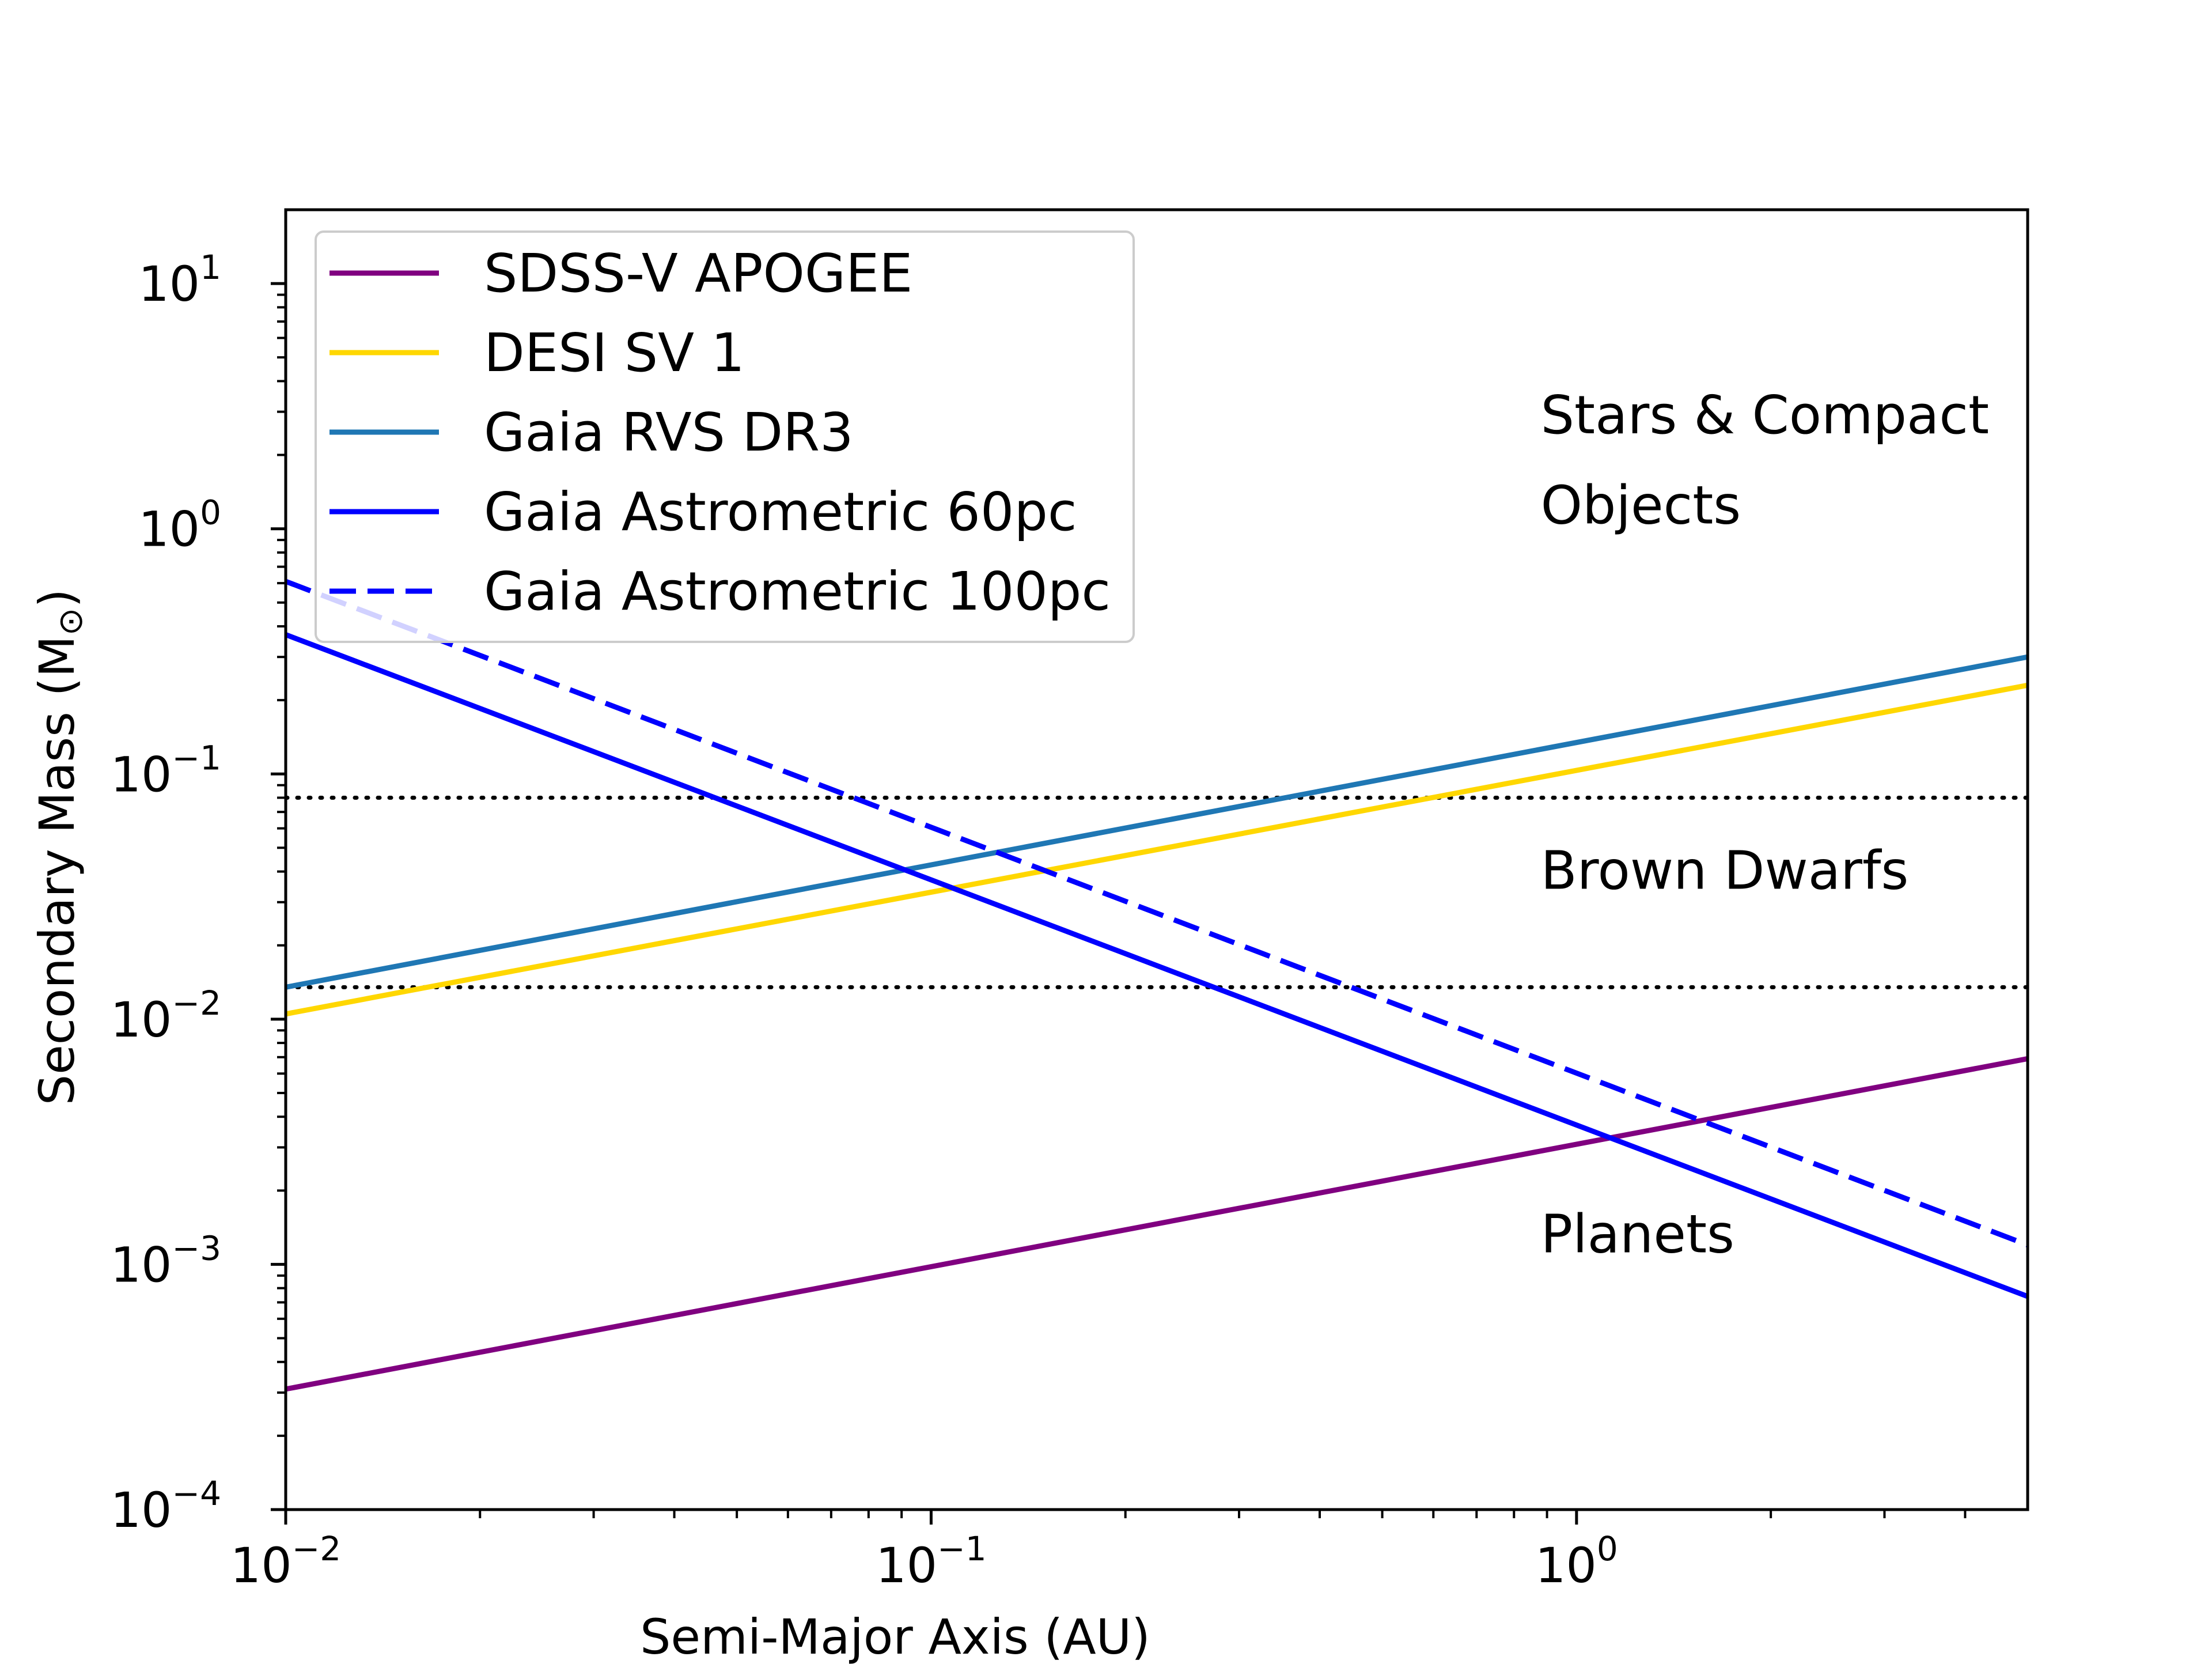 The image size is (2212, 1664). What do you see at coordinates (57, 871) in the screenshot?
I see `y-axis-label-text: Secondary Mass (M` at bounding box center [57, 871].